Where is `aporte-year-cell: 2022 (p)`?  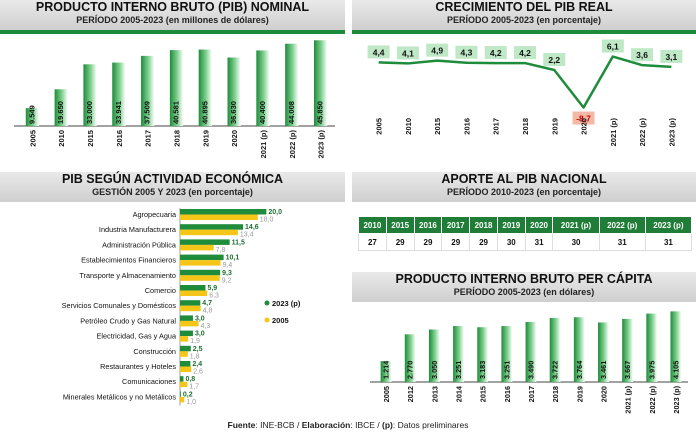
aporte-year-cell: 2022 (p) is located at coordinates (622, 225).